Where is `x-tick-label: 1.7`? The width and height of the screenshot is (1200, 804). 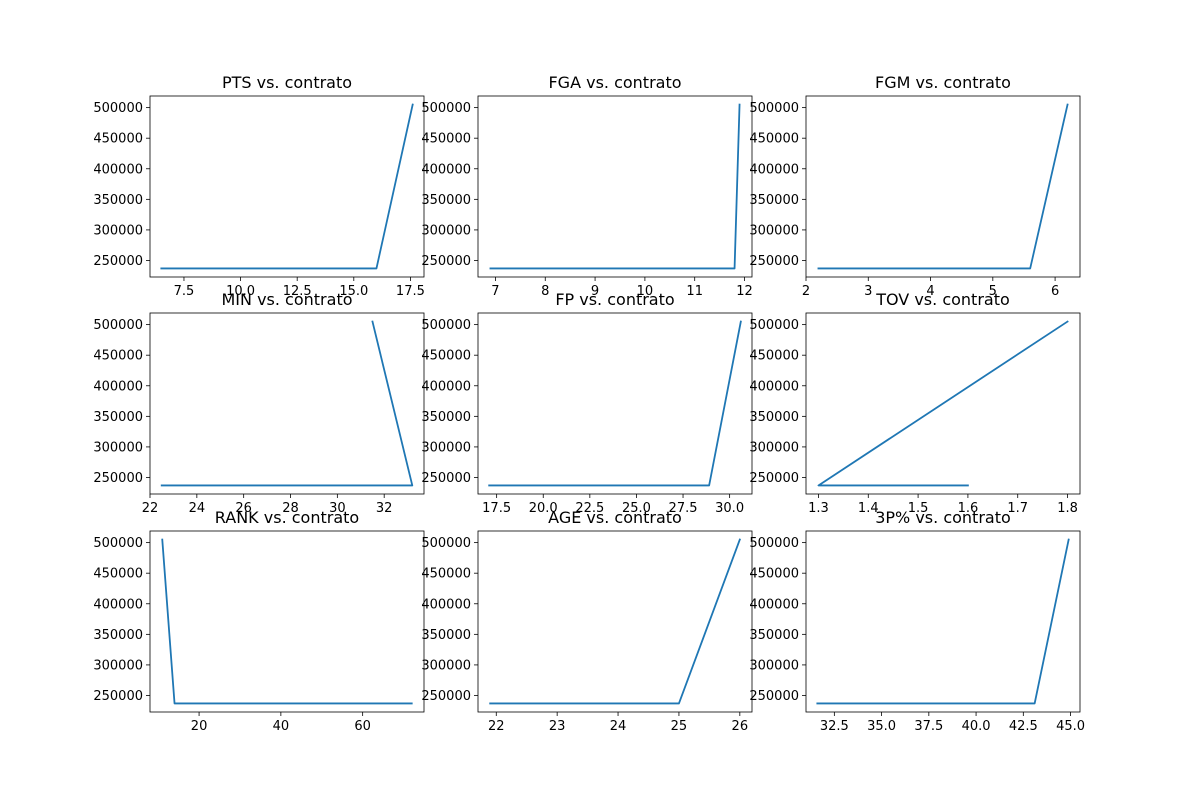
x-tick-label: 1.7 is located at coordinates (1017, 508).